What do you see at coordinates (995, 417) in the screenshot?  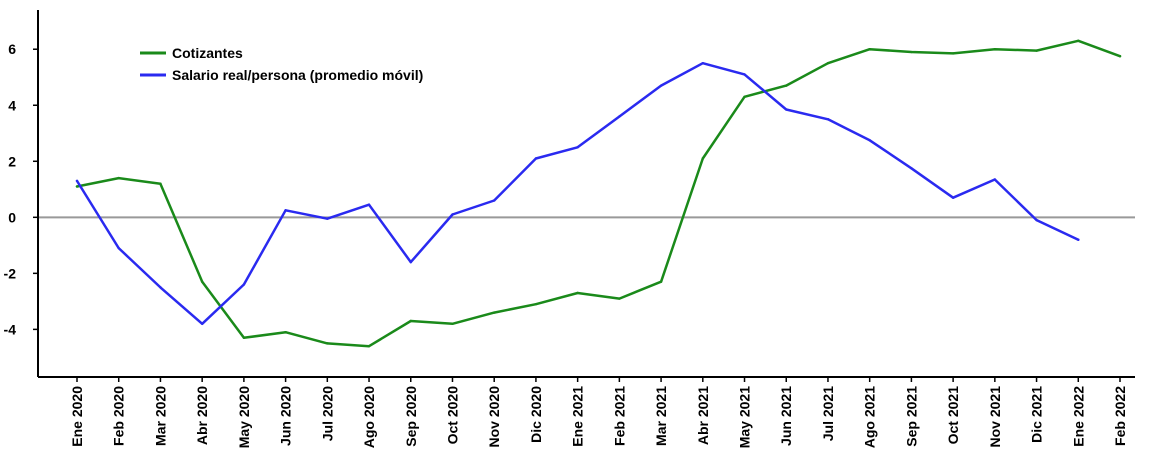 I see `x-tick-label: Nov 2021` at bounding box center [995, 417].